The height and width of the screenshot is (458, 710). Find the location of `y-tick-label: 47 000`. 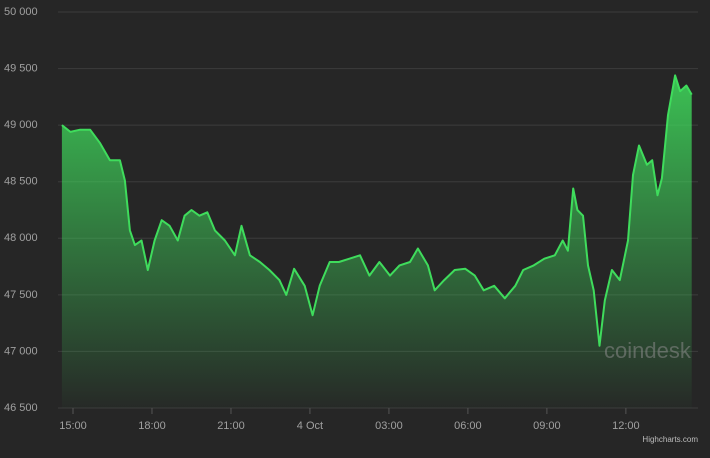

y-tick-label: 47 000 is located at coordinates (21, 351).